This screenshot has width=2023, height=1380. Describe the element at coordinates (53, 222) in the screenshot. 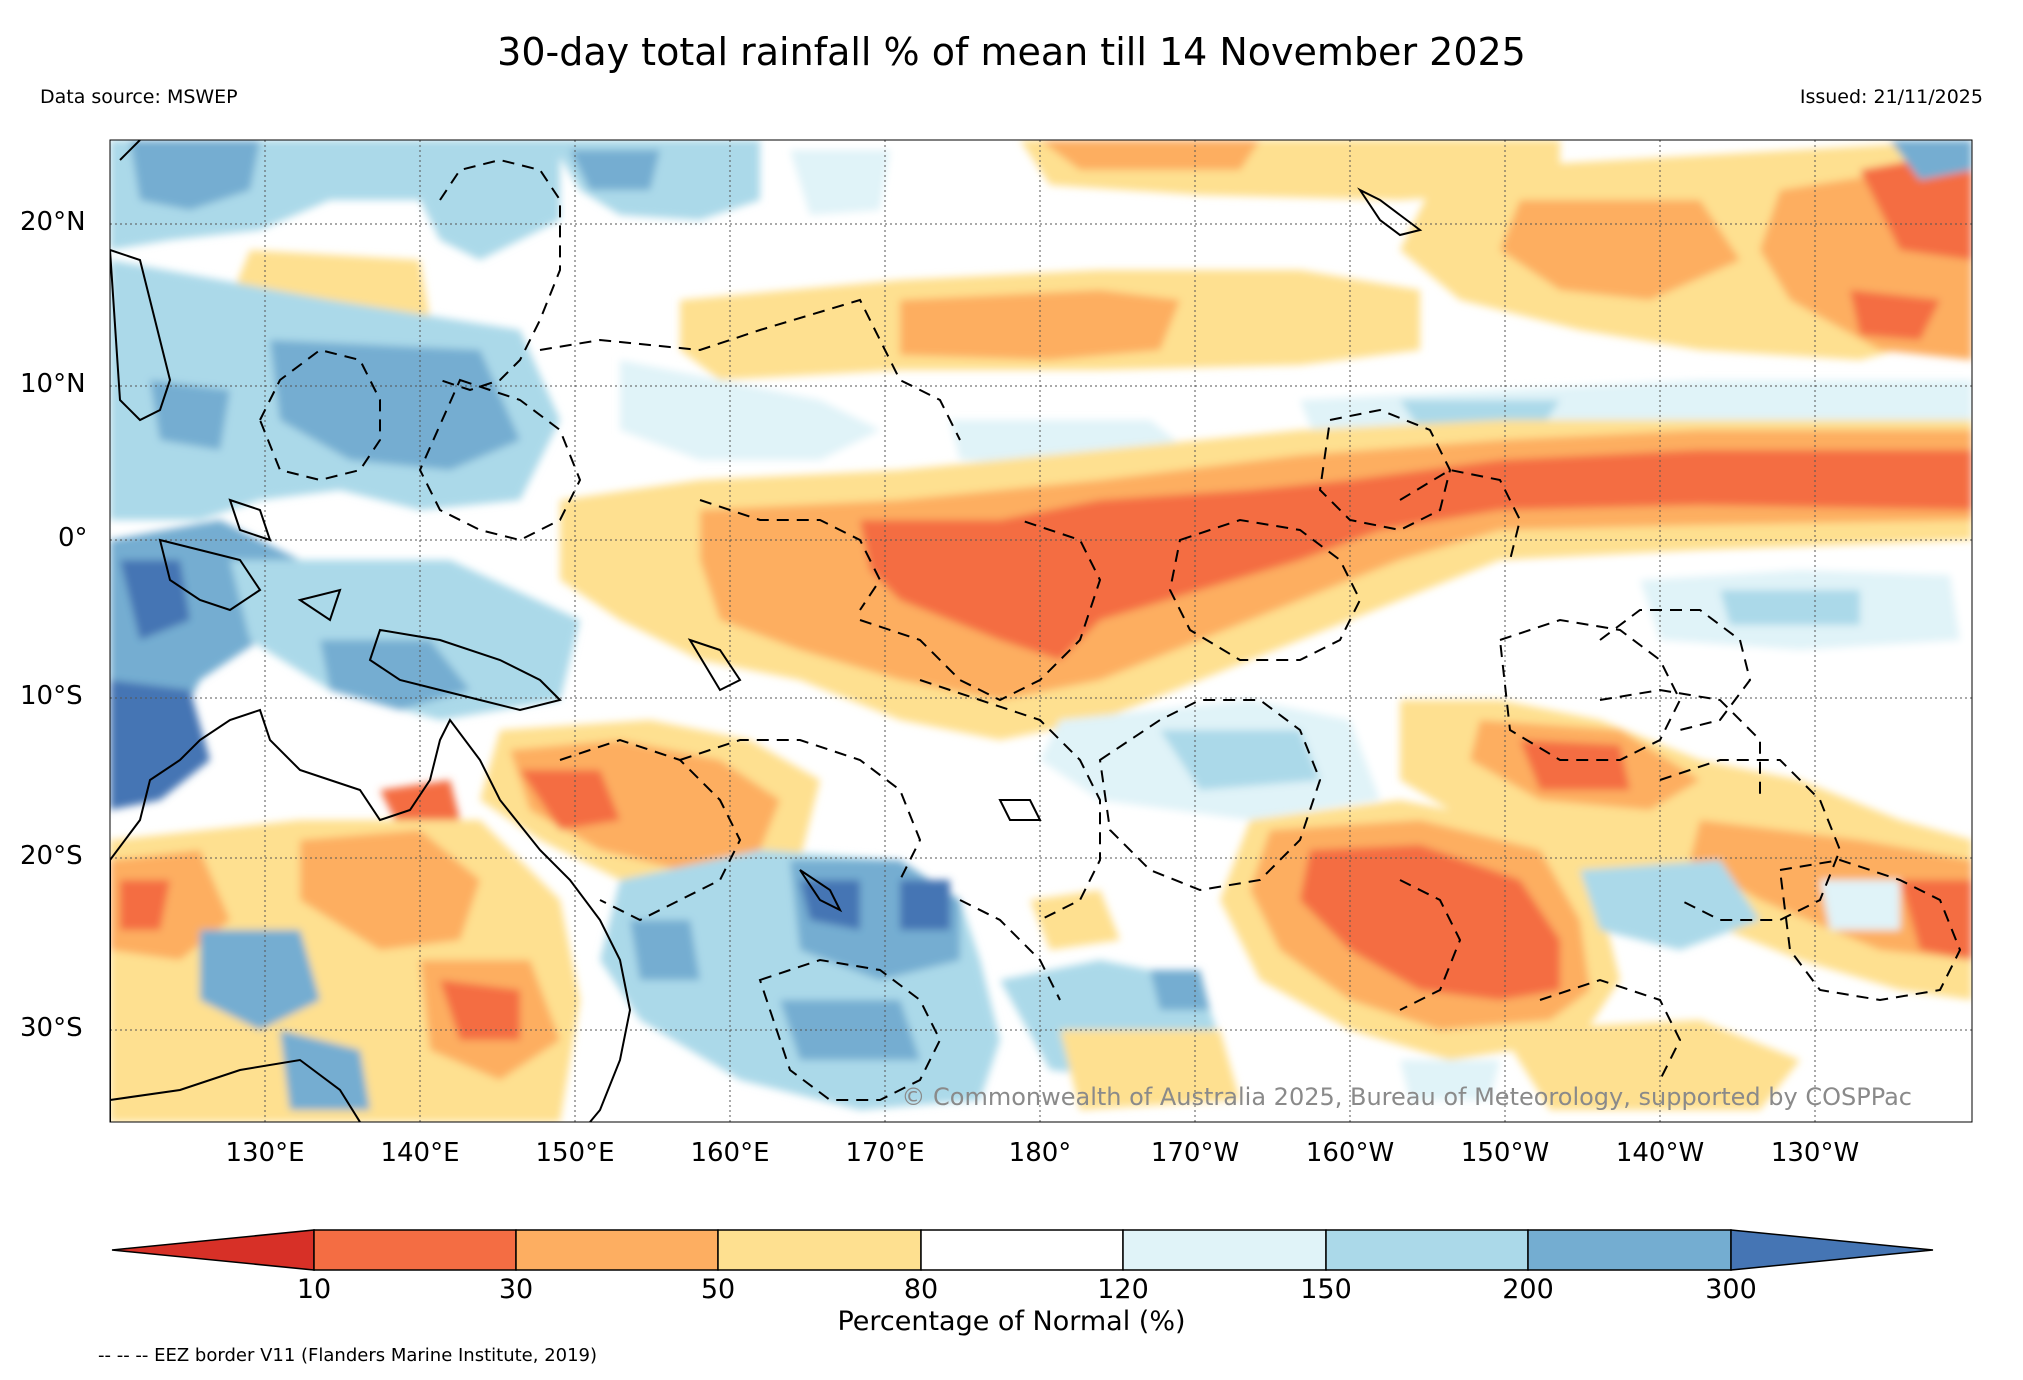

I see `lat-tick: 20°N` at that location.